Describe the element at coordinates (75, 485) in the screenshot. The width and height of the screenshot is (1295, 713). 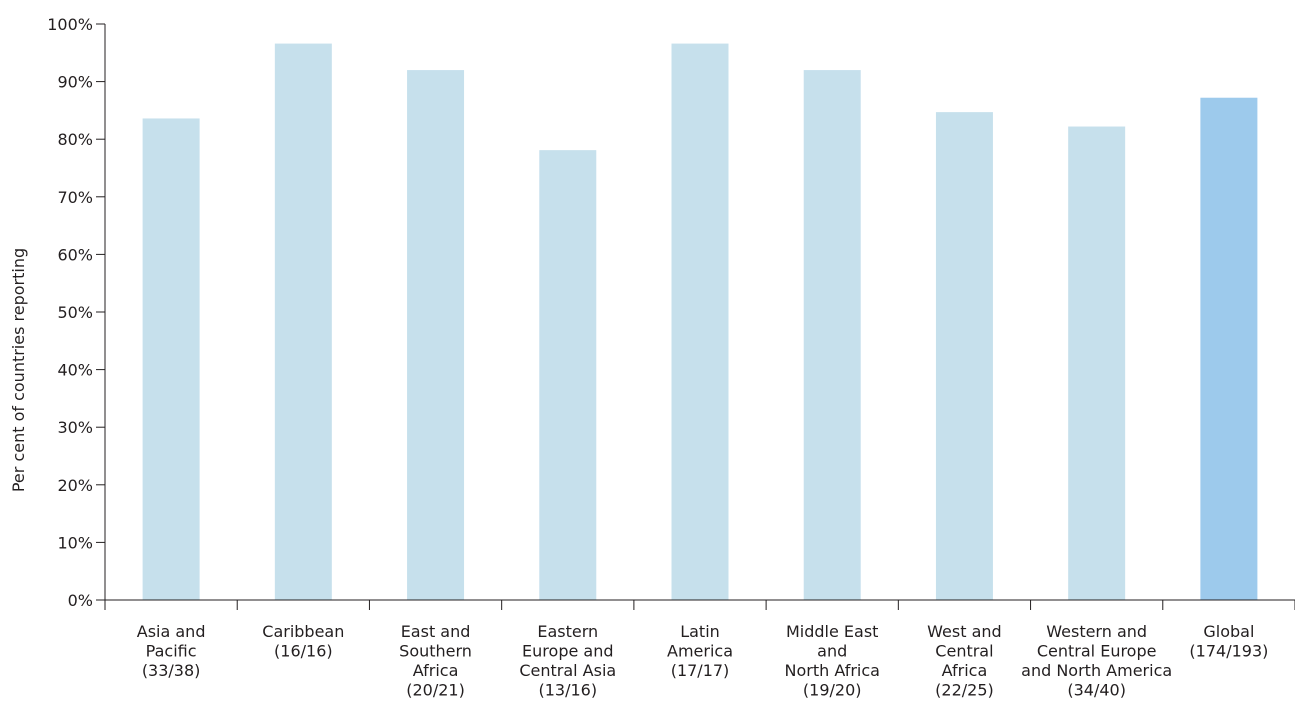
I see `y-tick-label: 20%` at that location.